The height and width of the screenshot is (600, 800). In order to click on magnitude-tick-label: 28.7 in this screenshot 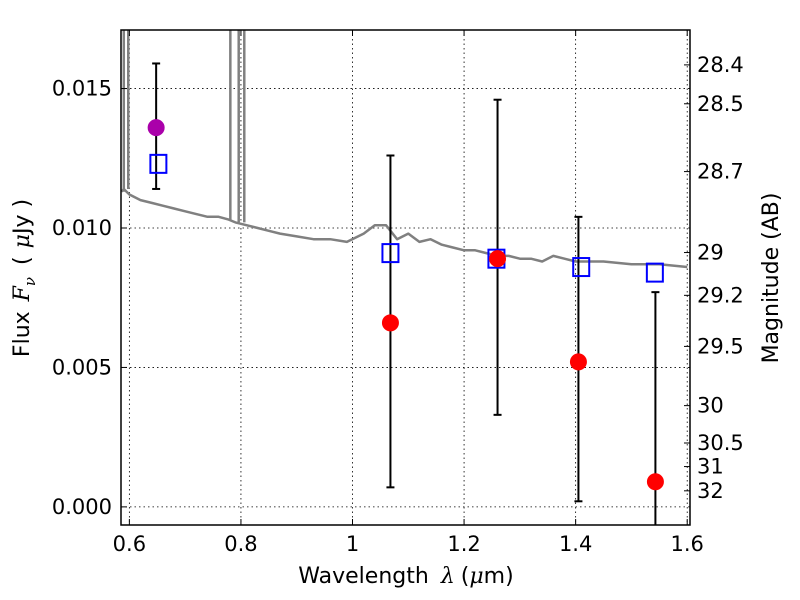, I will do `click(720, 172)`.